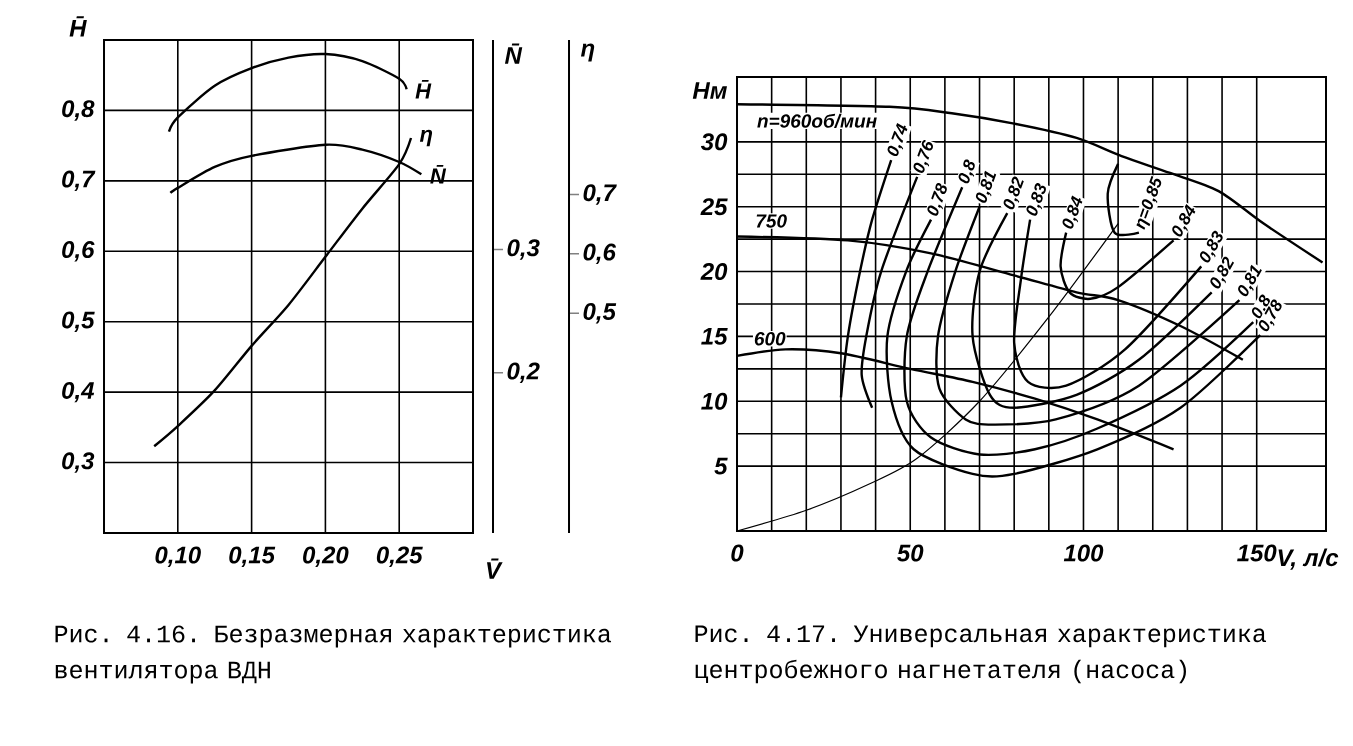  Describe the element at coordinates (709, 90) in the screenshot. I see `y-axis-title: Hм` at that location.